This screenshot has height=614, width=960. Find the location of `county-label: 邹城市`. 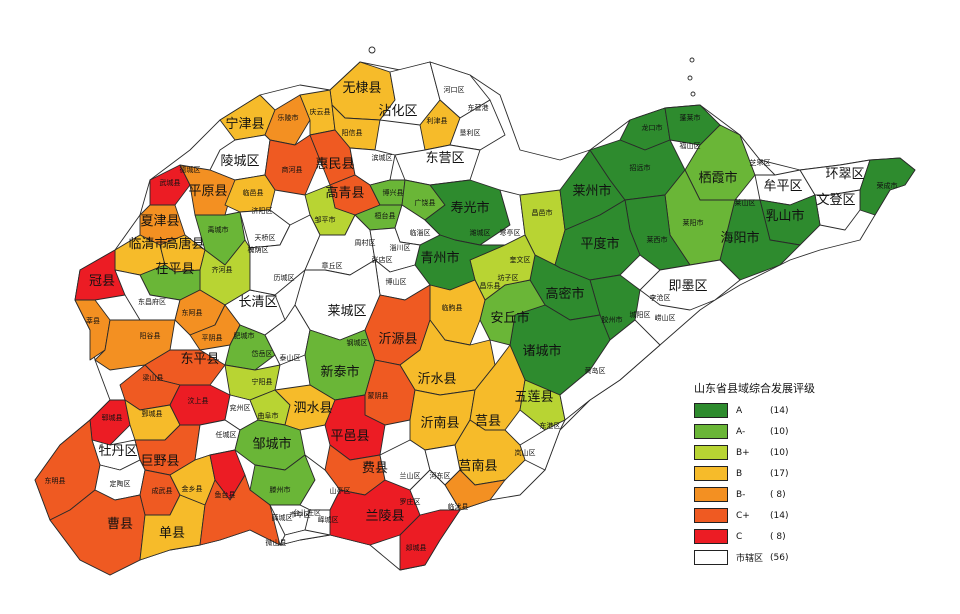

county-label: 邹城市 is located at coordinates (271, 444).